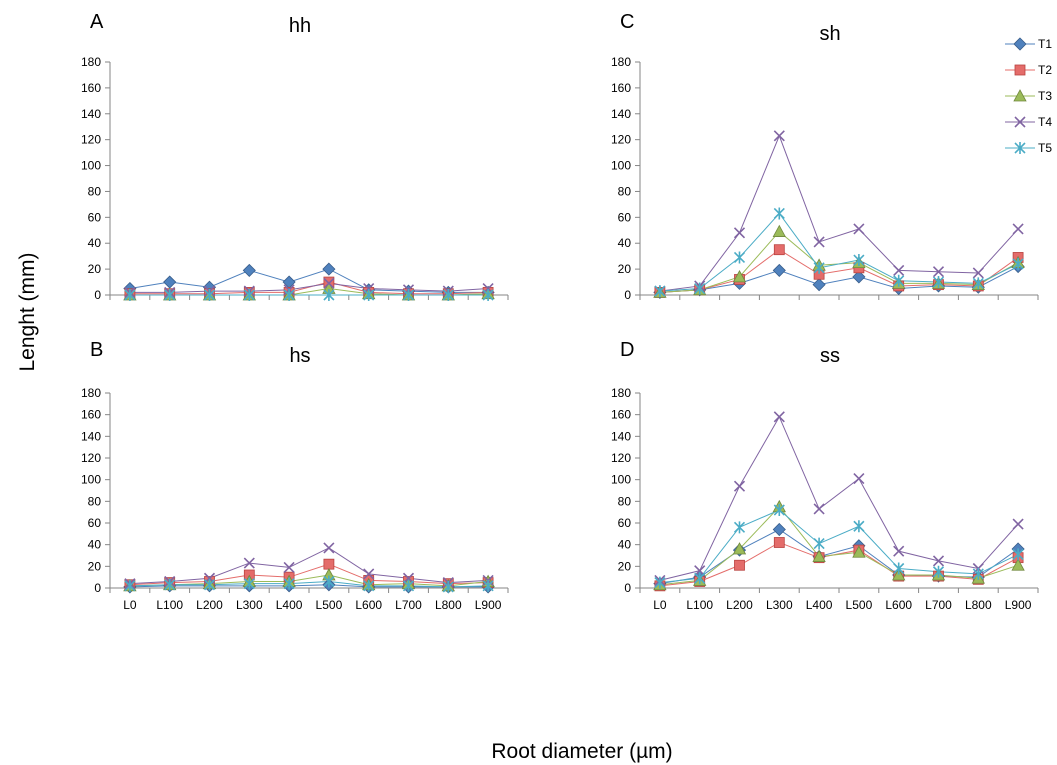  Describe the element at coordinates (368, 605) in the screenshot. I see `x-tick-label: L600` at that location.